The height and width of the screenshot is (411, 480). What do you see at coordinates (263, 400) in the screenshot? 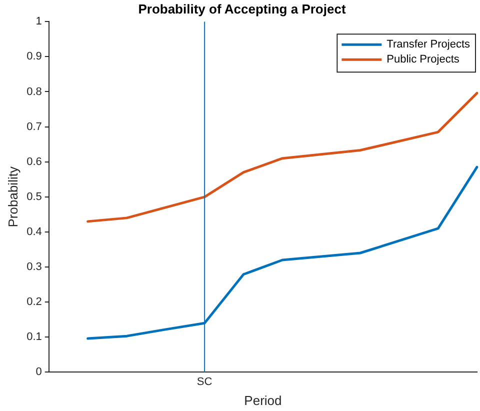
I see `x-axis-title: Period` at bounding box center [263, 400].